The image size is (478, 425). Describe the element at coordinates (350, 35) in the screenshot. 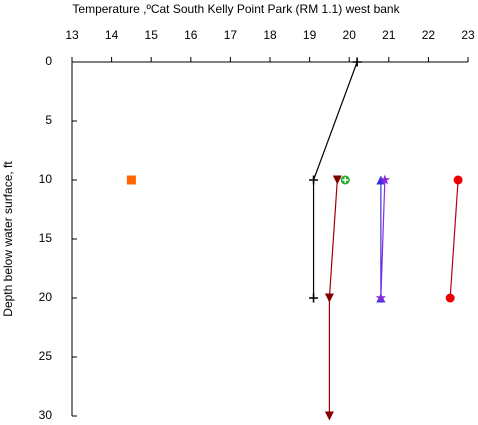

I see `x-tick-label: 20` at that location.